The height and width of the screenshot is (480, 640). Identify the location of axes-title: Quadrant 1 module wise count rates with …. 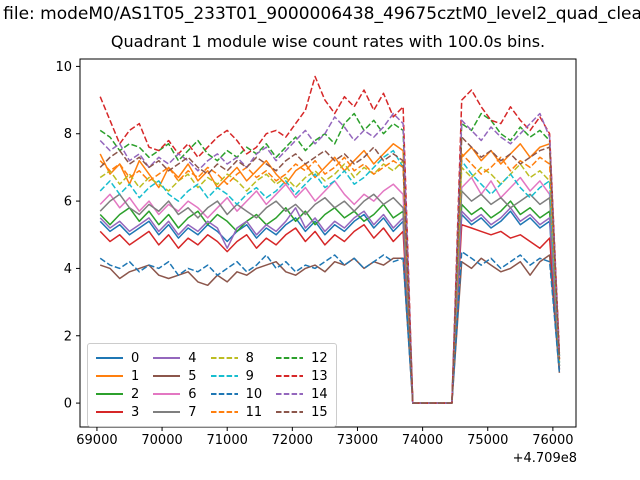
(328, 41).